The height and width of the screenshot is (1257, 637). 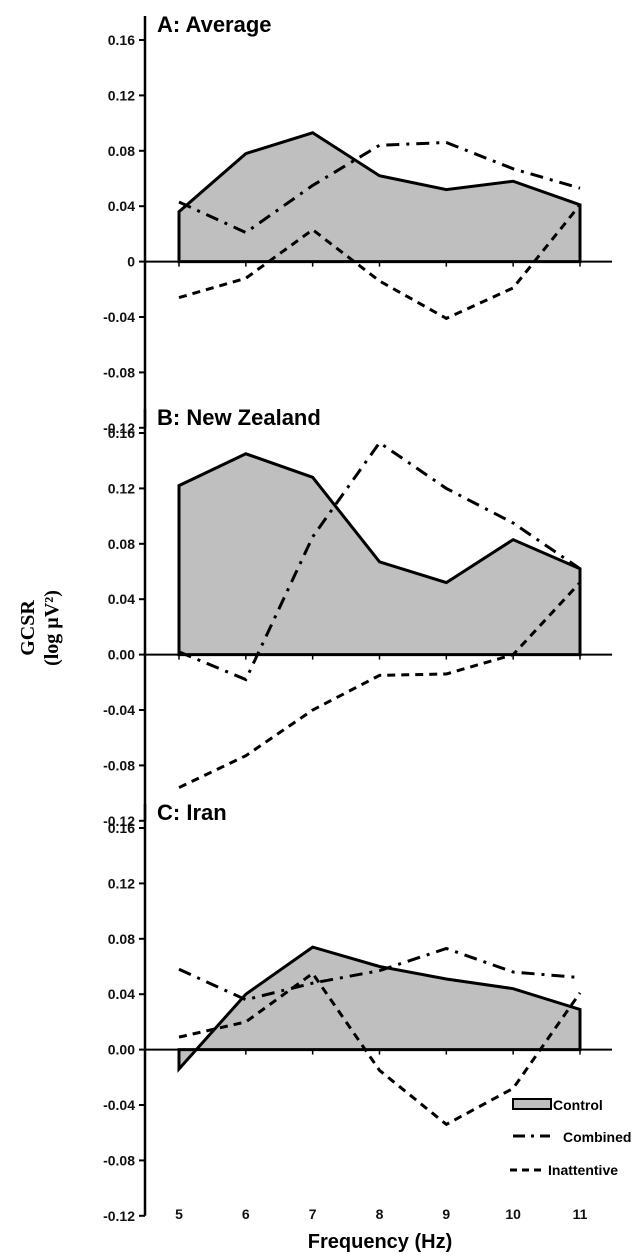 I want to click on x-tick-label: 6, so click(x=246, y=1214).